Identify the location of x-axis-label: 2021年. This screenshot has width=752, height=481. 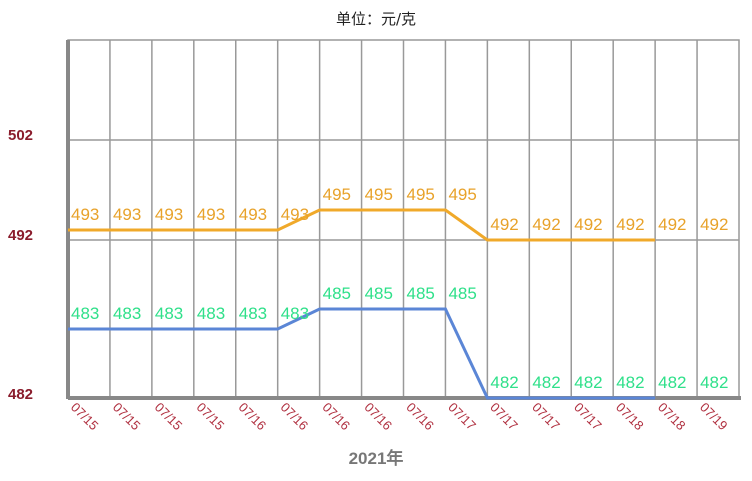
(376, 458).